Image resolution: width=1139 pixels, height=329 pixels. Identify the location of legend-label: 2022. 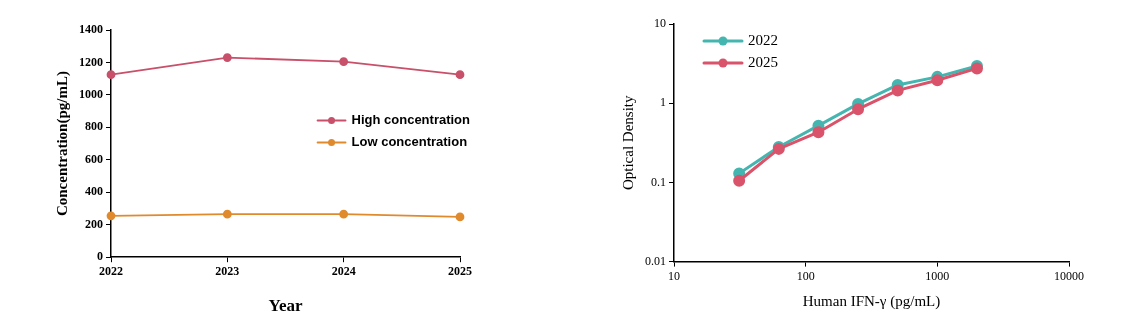
(763, 39).